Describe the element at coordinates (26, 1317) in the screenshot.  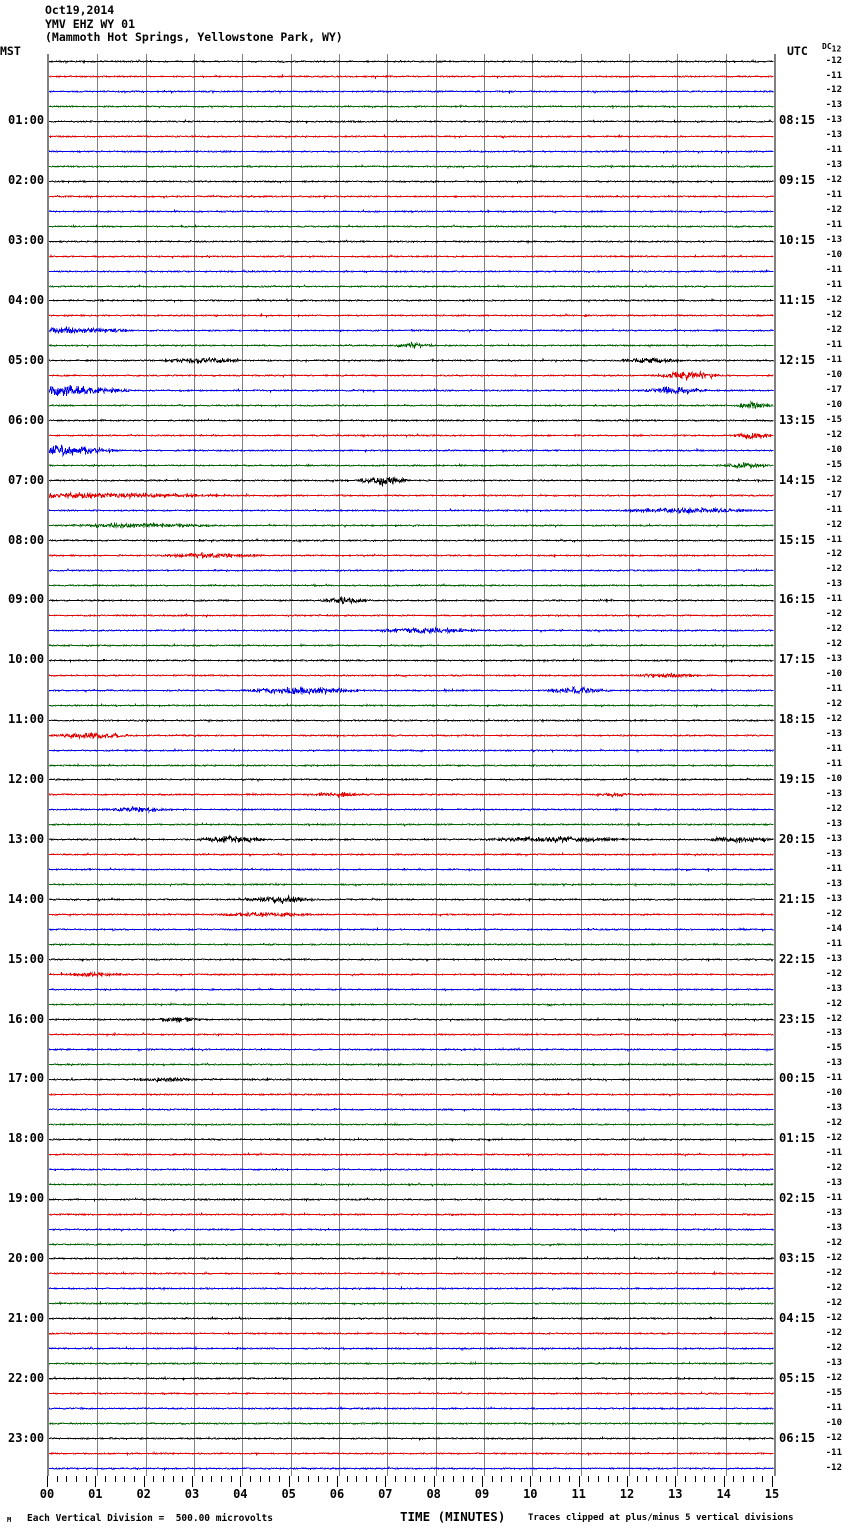
I see `mst-hour-label: 21:00` at that location.